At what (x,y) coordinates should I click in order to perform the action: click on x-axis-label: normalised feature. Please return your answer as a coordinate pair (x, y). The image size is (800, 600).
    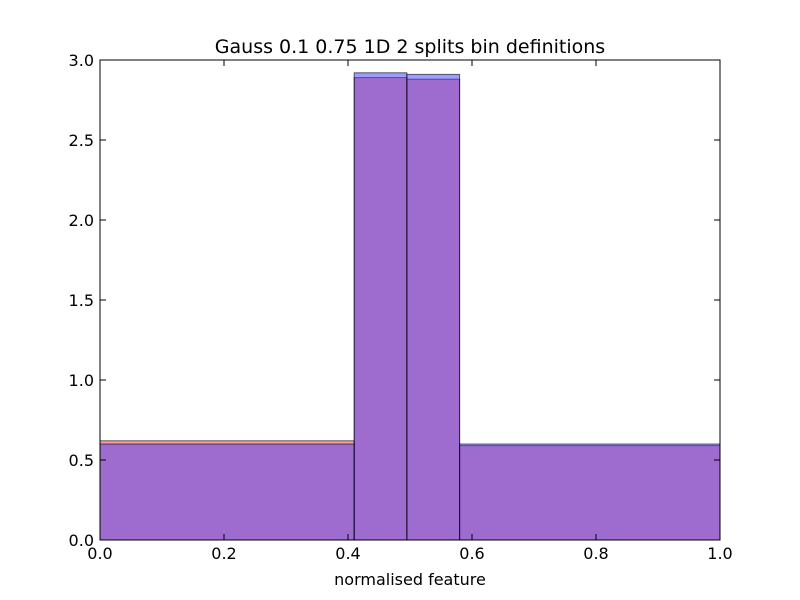
    Looking at the image, I should click on (410, 579).